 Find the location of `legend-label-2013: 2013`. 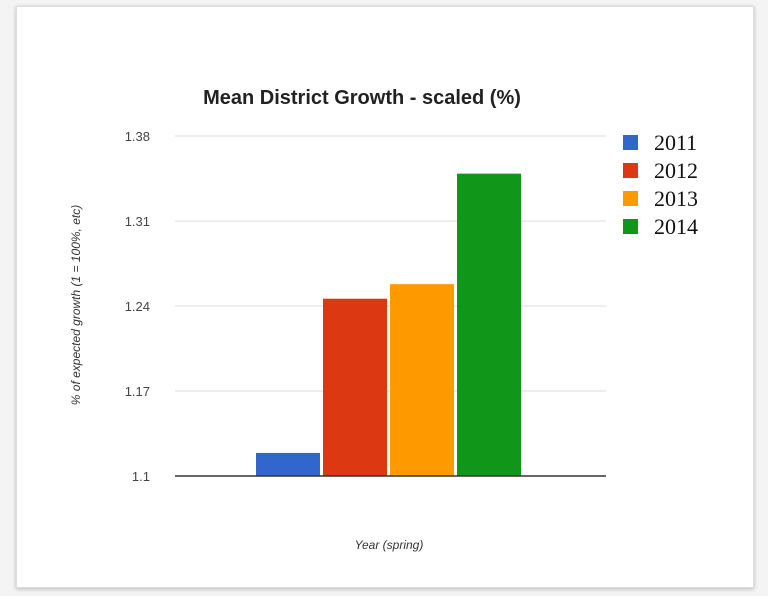

legend-label-2013: 2013 is located at coordinates (676, 198).